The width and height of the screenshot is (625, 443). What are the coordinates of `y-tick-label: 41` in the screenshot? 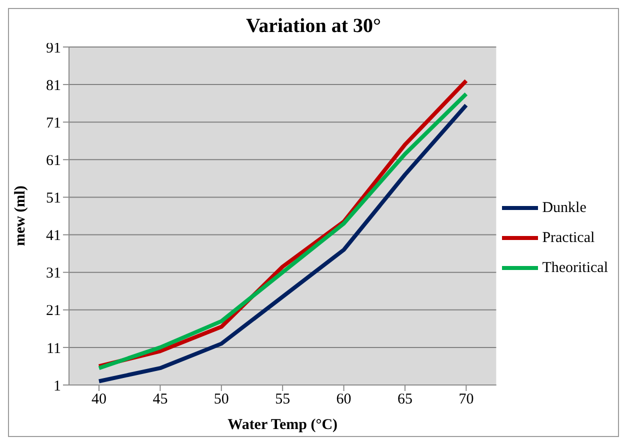 It's located at (53, 236).